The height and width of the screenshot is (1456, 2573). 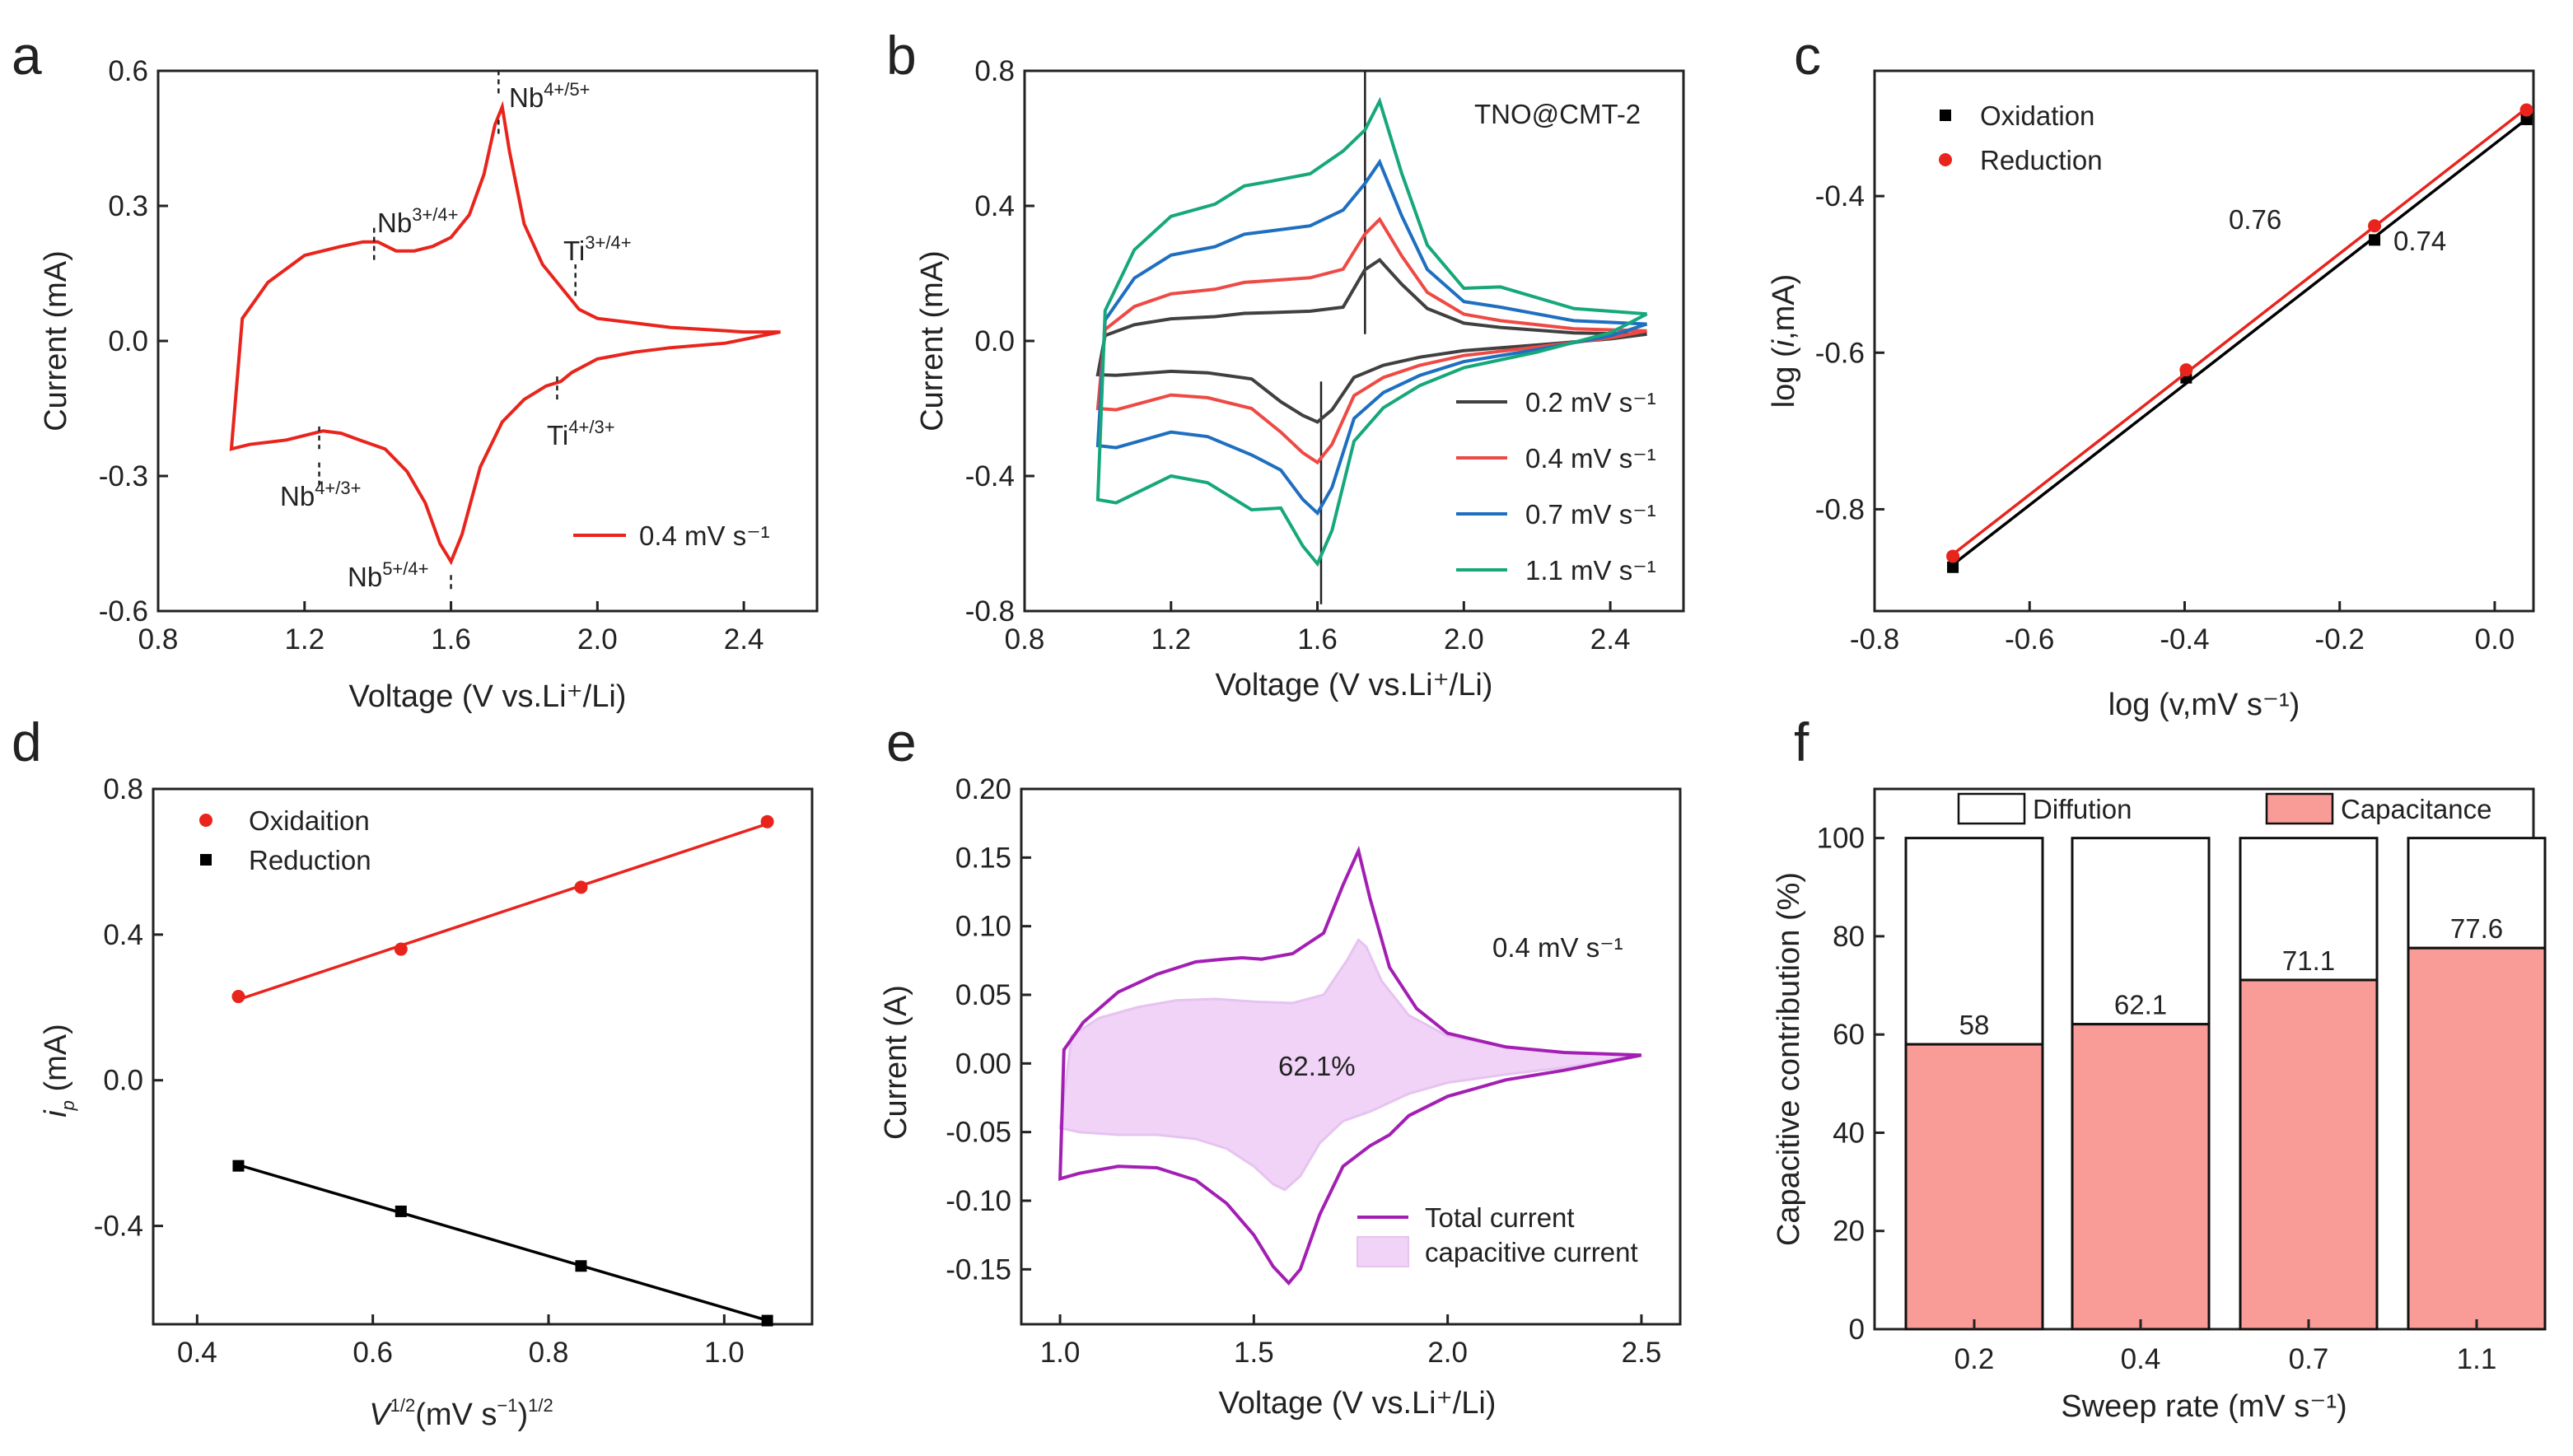 I want to click on panel-c-xtick-label: -0.8, so click(x=1874, y=639).